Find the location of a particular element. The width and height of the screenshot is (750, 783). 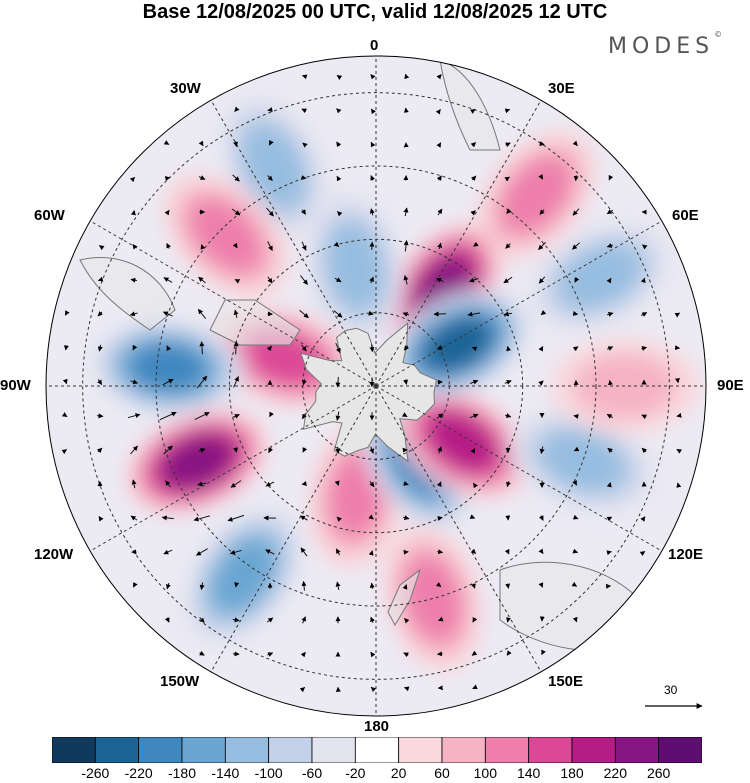

colorbar-tick-label: 100 is located at coordinates (485, 773).